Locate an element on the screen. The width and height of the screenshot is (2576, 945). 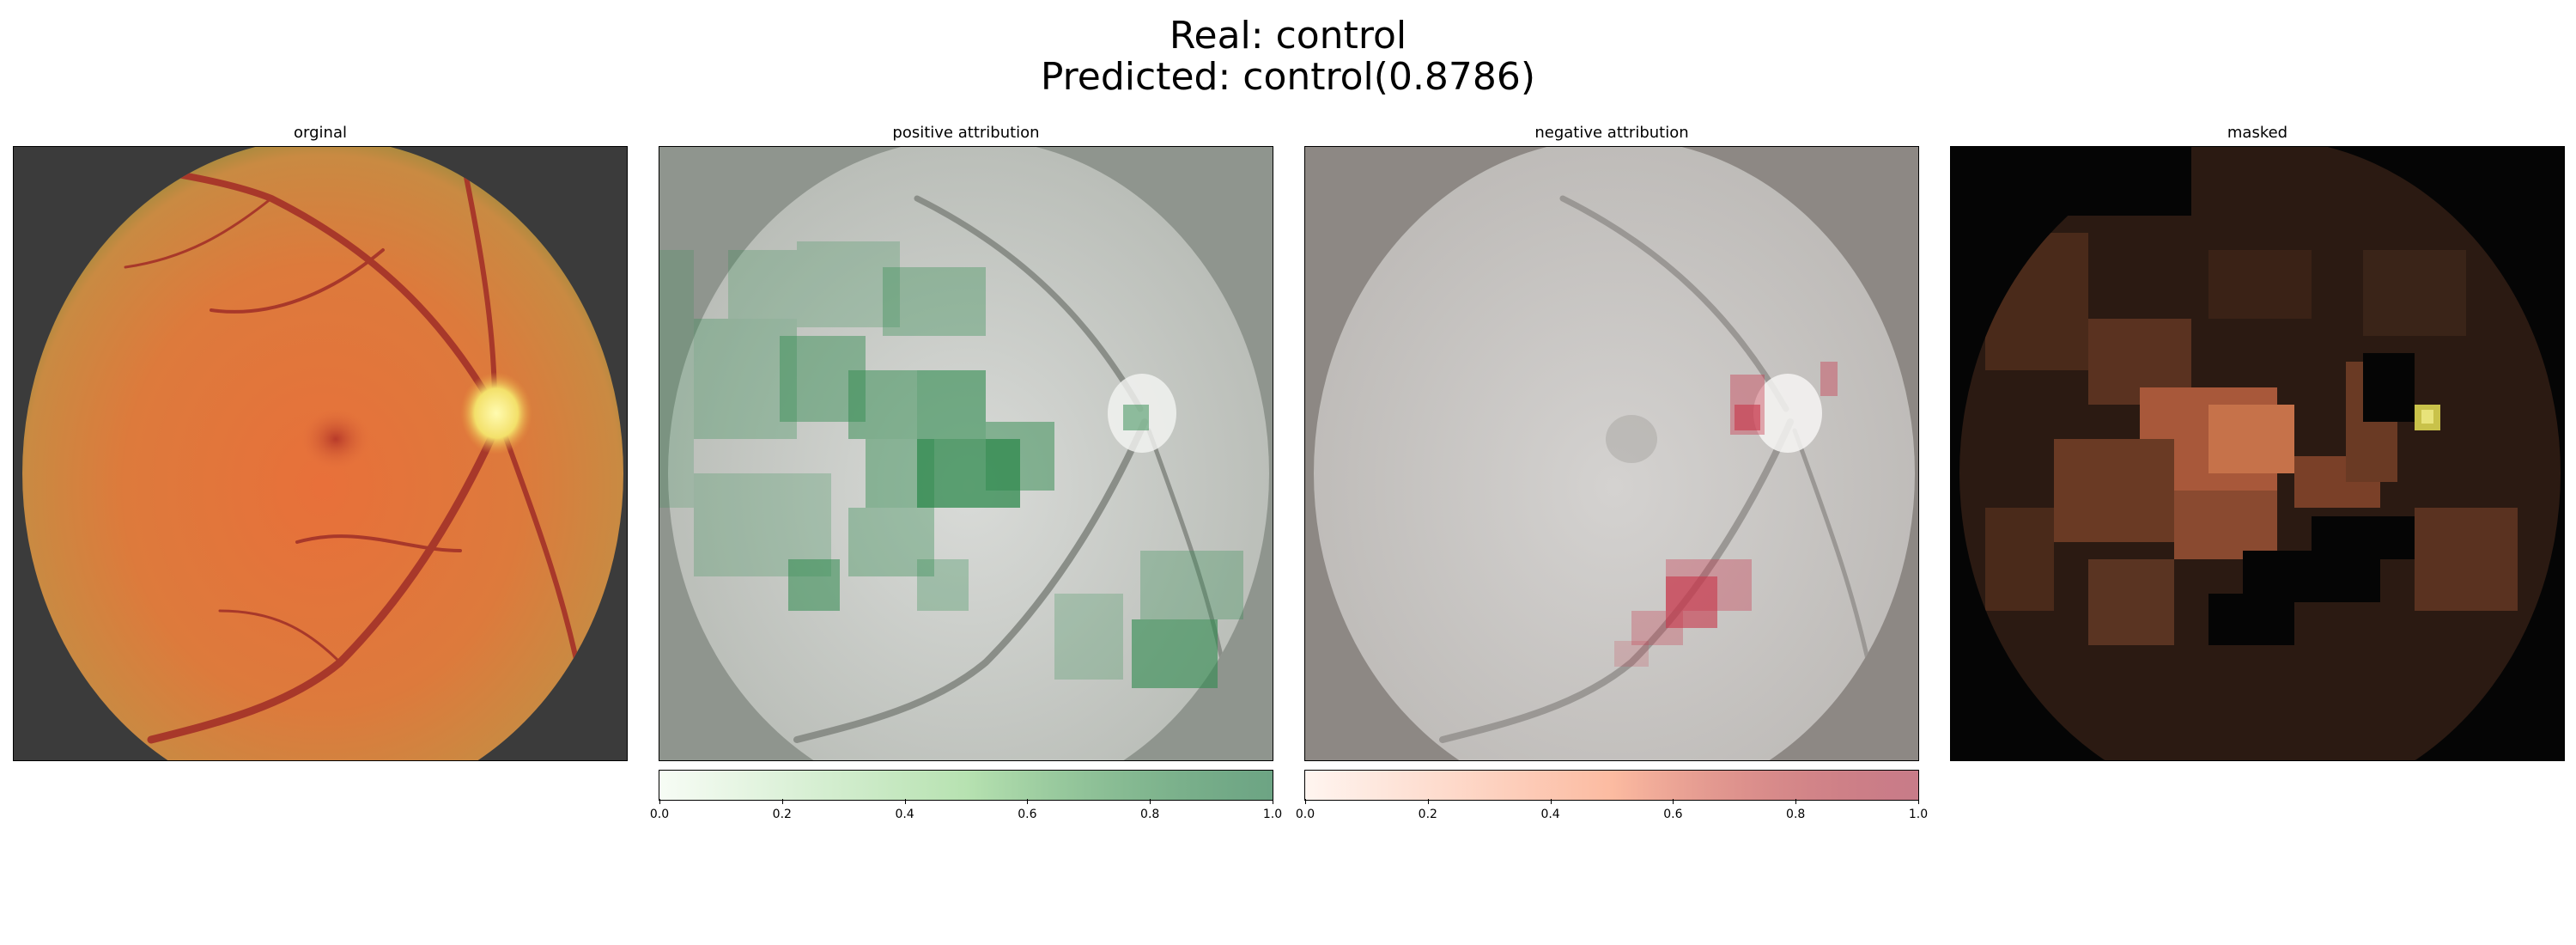
positive-colorbar is located at coordinates (966, 785).